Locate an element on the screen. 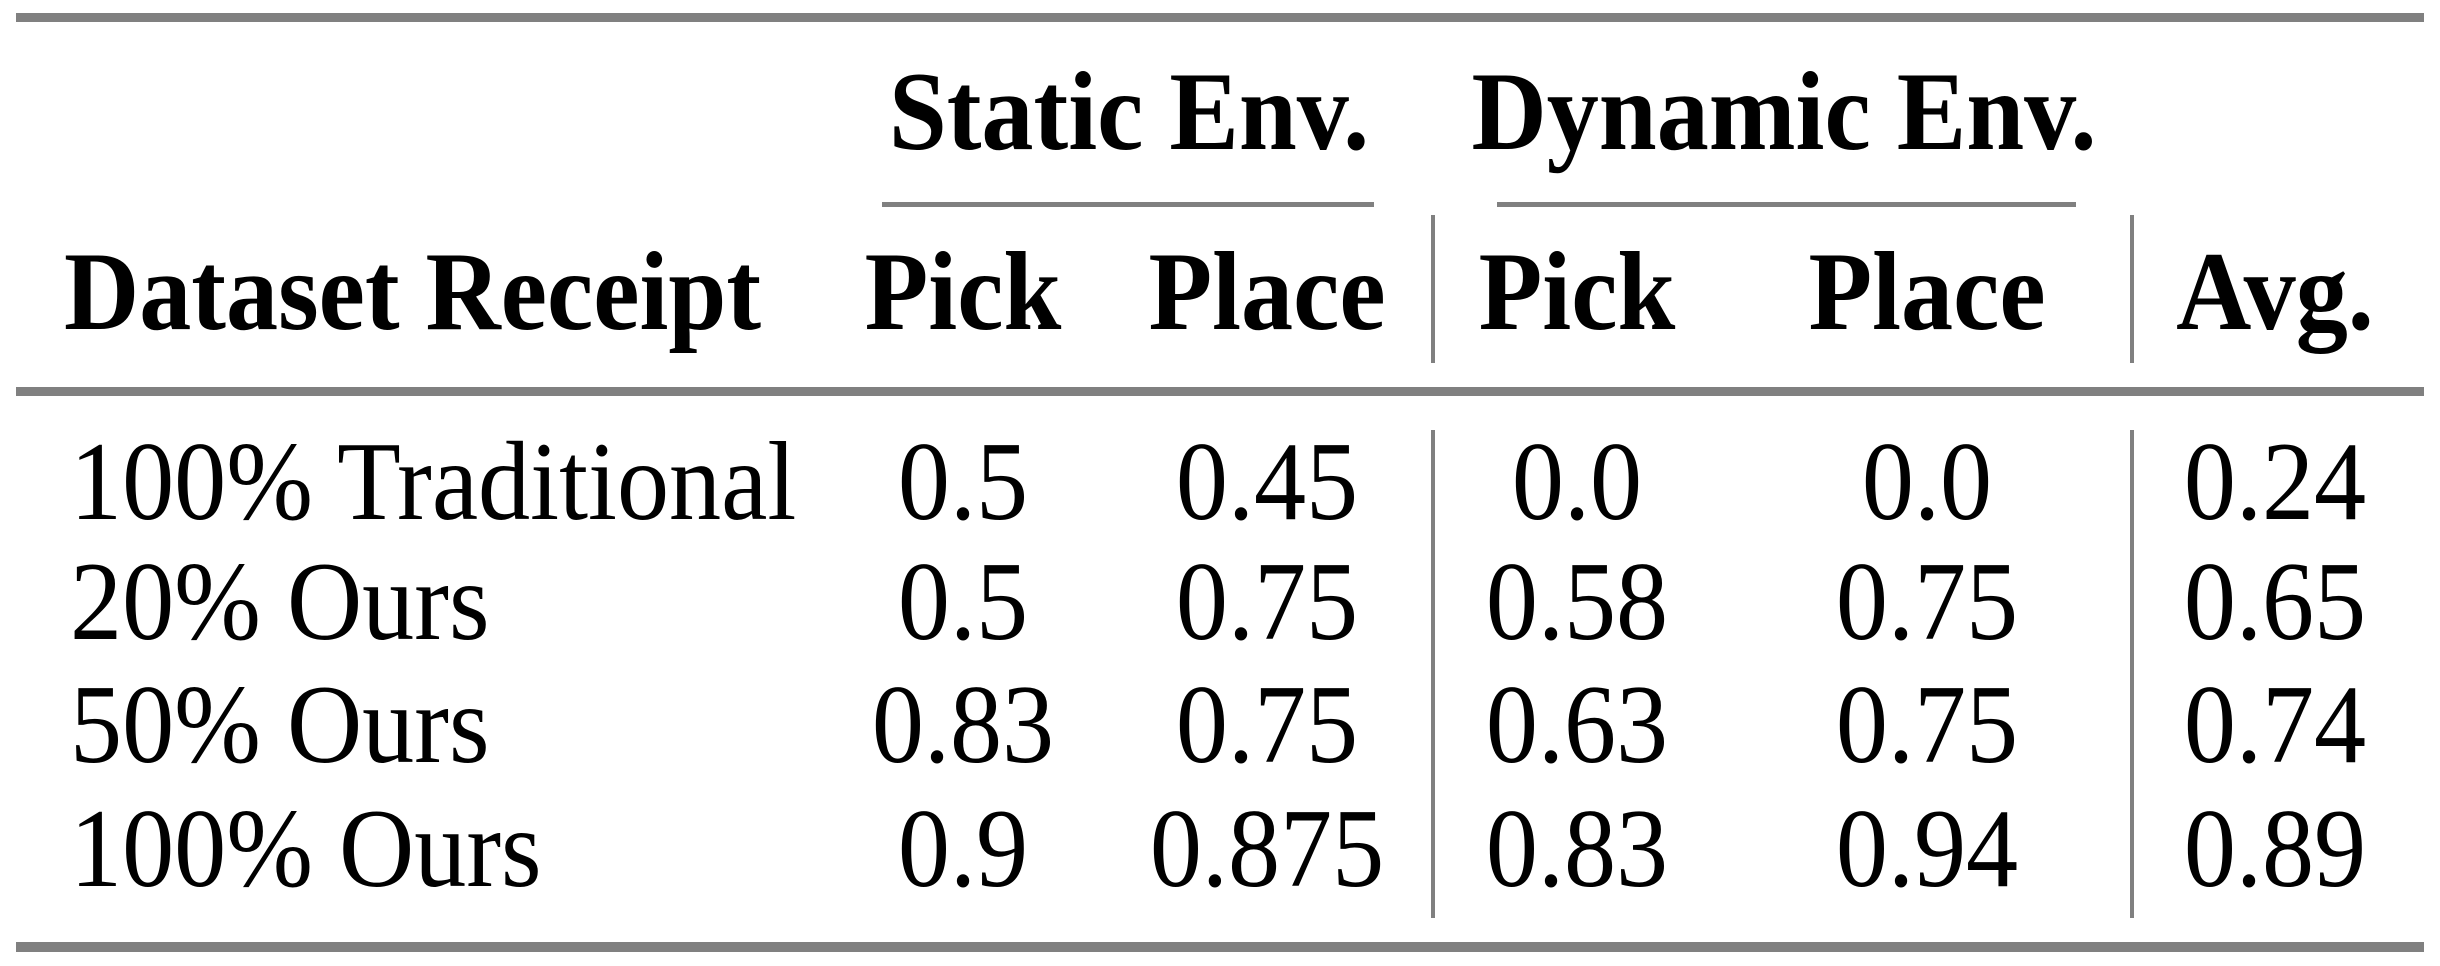 This screenshot has width=2440, height=966. group-header-dynamic-env: Dynamic Env. is located at coordinates (1784, 112).